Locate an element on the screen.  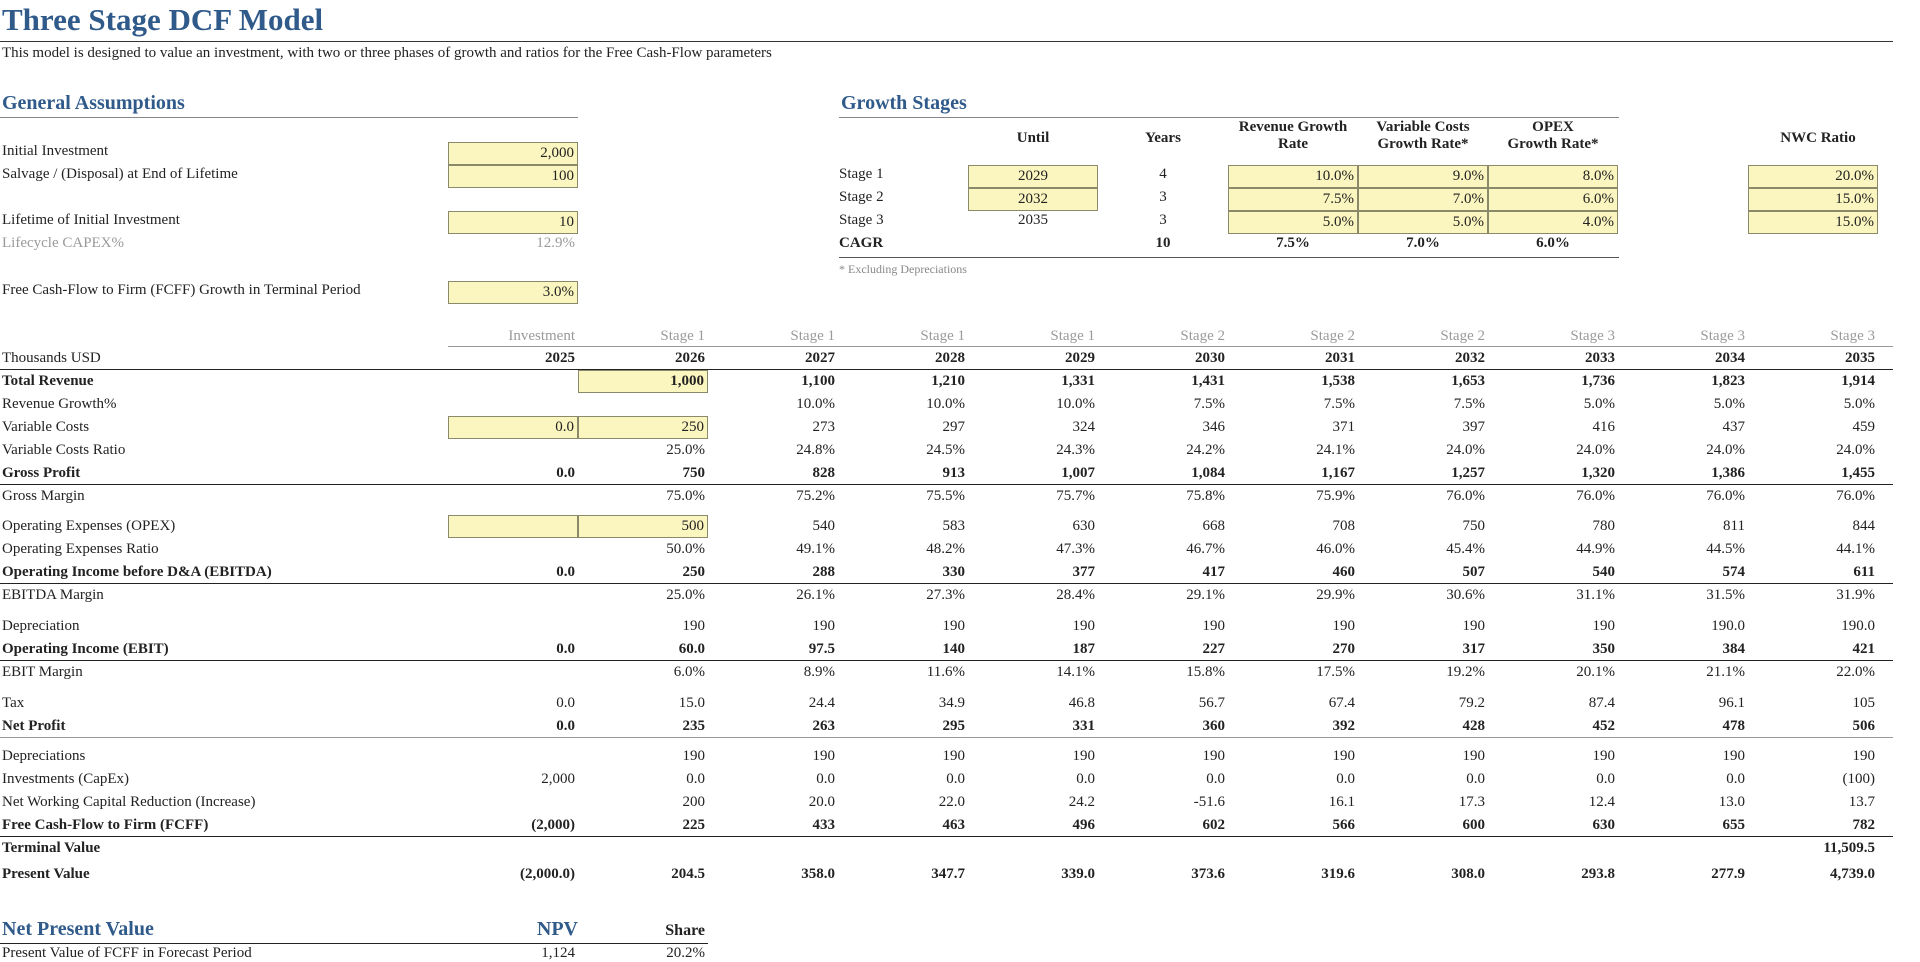
table-cell: 507 is located at coordinates (1474, 572).